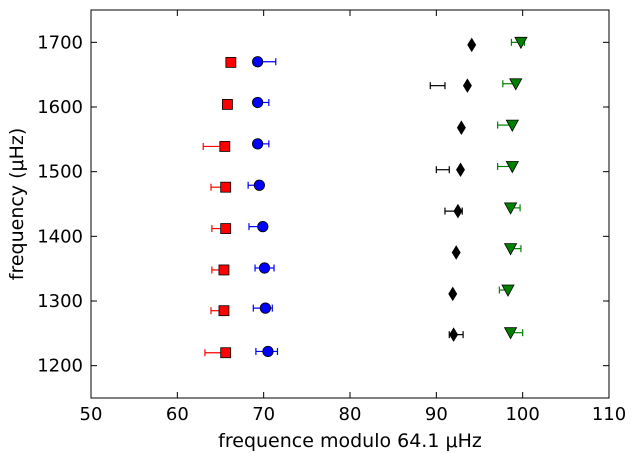 The image size is (633, 453). What do you see at coordinates (263, 414) in the screenshot?
I see `x-tick-label: 70` at bounding box center [263, 414].